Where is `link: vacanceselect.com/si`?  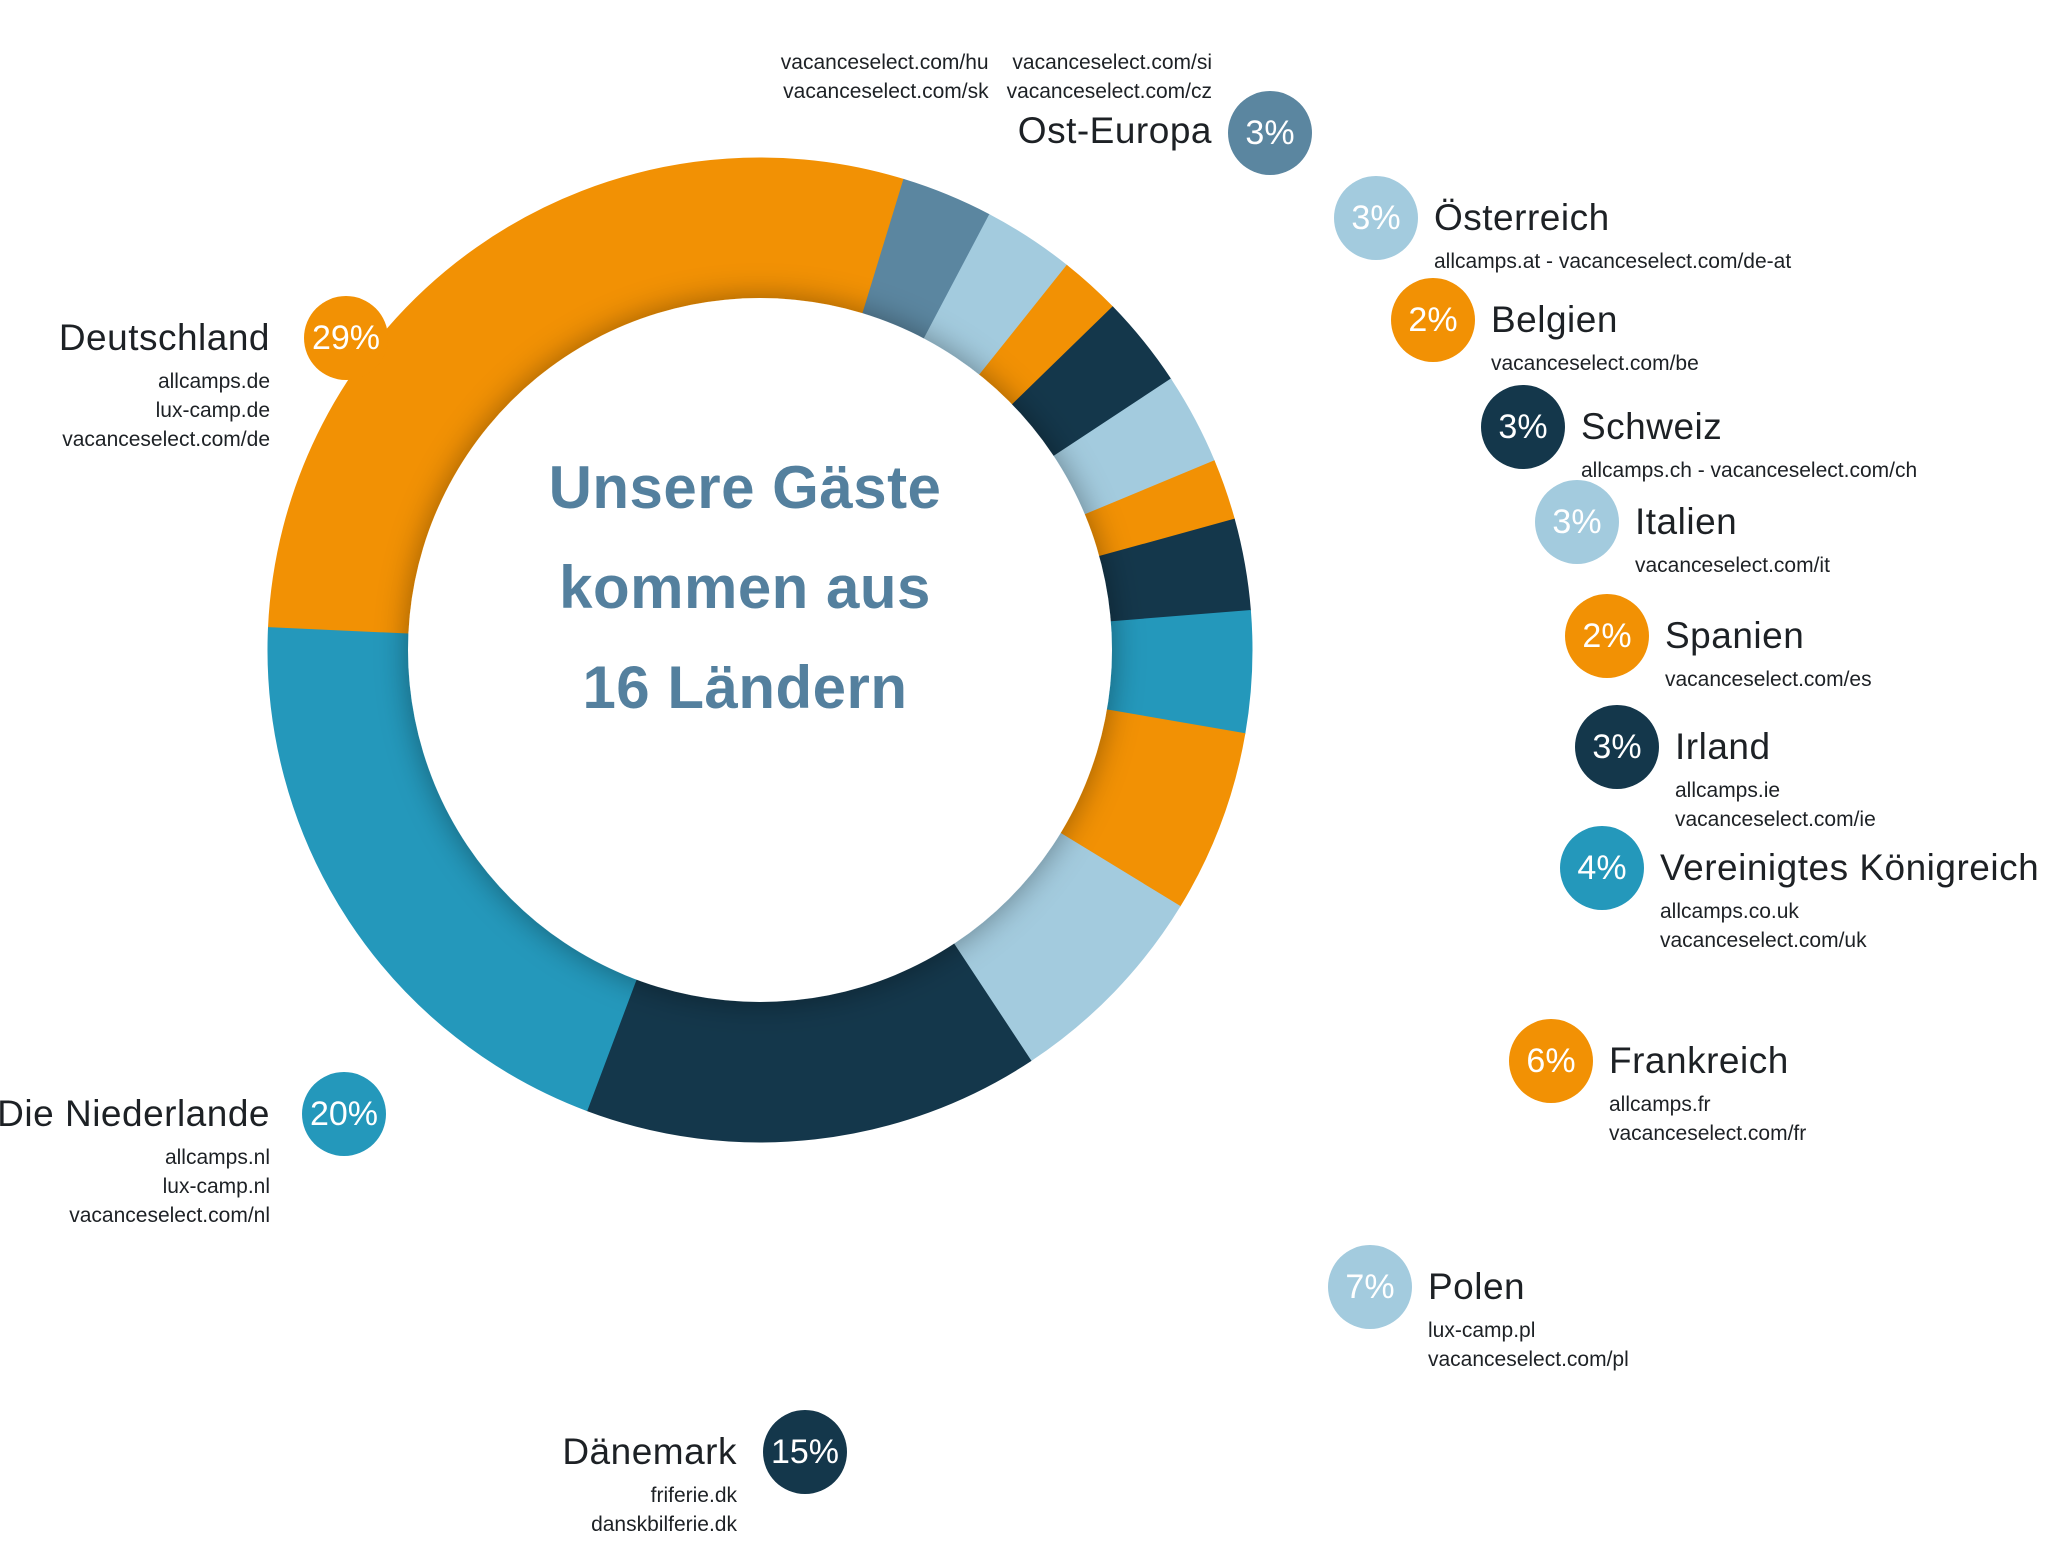
link: vacanceselect.com/si is located at coordinates (1112, 62).